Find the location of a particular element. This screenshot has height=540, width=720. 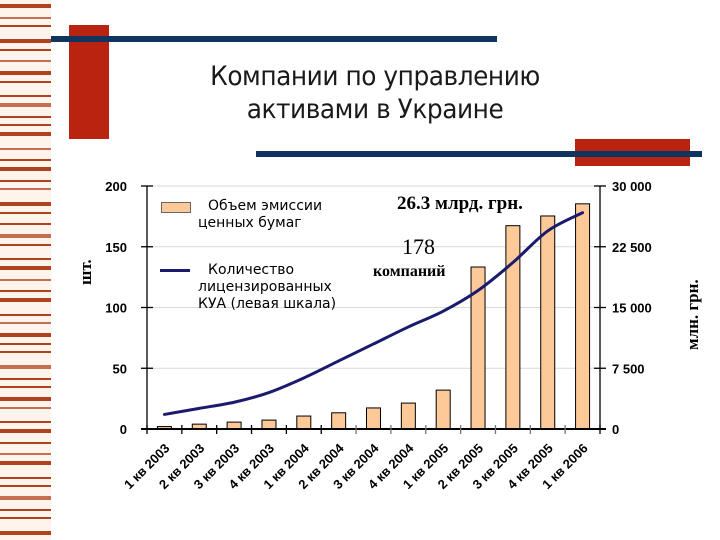

legend-line-swatch is located at coordinates (175, 270).